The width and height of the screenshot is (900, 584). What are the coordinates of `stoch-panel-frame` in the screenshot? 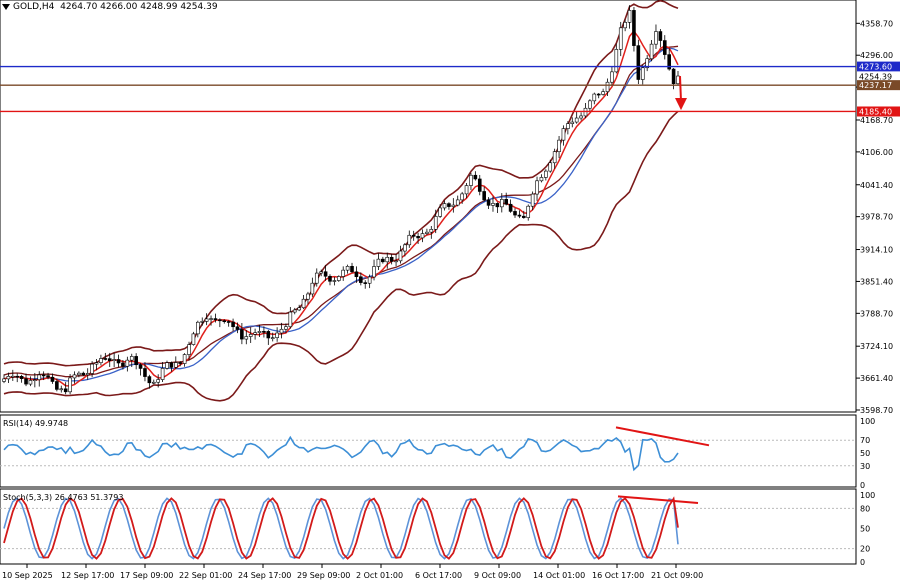 It's located at (428, 526).